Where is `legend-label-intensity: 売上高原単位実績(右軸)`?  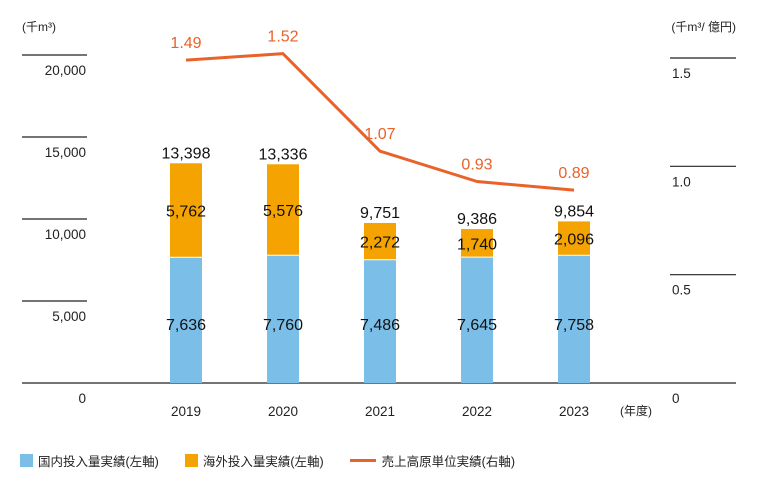
legend-label-intensity: 売上高原単位実績(右軸) is located at coordinates (448, 461).